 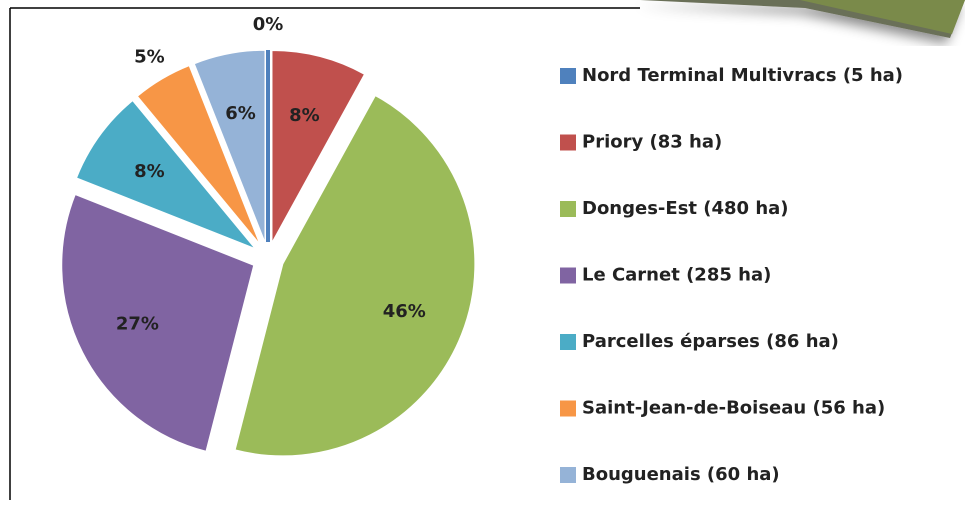 What do you see at coordinates (149, 56) in the screenshot?
I see `data-label: 5%` at bounding box center [149, 56].